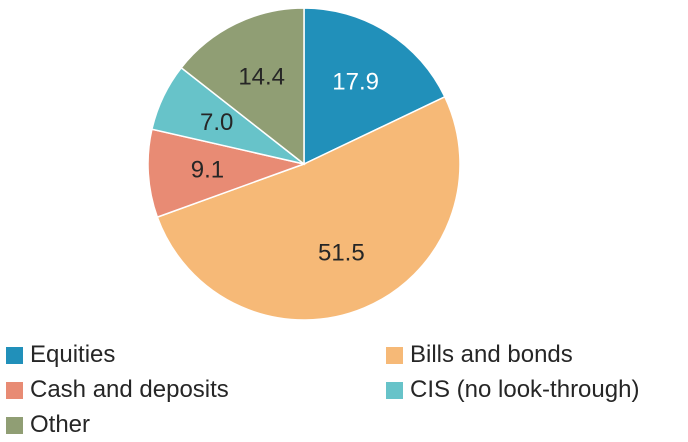 This screenshot has height=442, width=688. Describe the element at coordinates (216, 122) in the screenshot. I see `data-label-cis-no-look-through: 7.0` at that location.